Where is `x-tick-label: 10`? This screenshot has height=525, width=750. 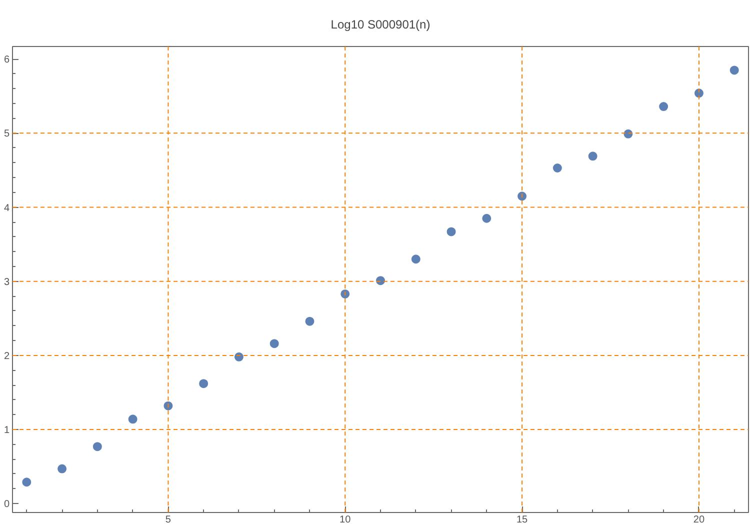
x-tick-label: 10 is located at coordinates (346, 519).